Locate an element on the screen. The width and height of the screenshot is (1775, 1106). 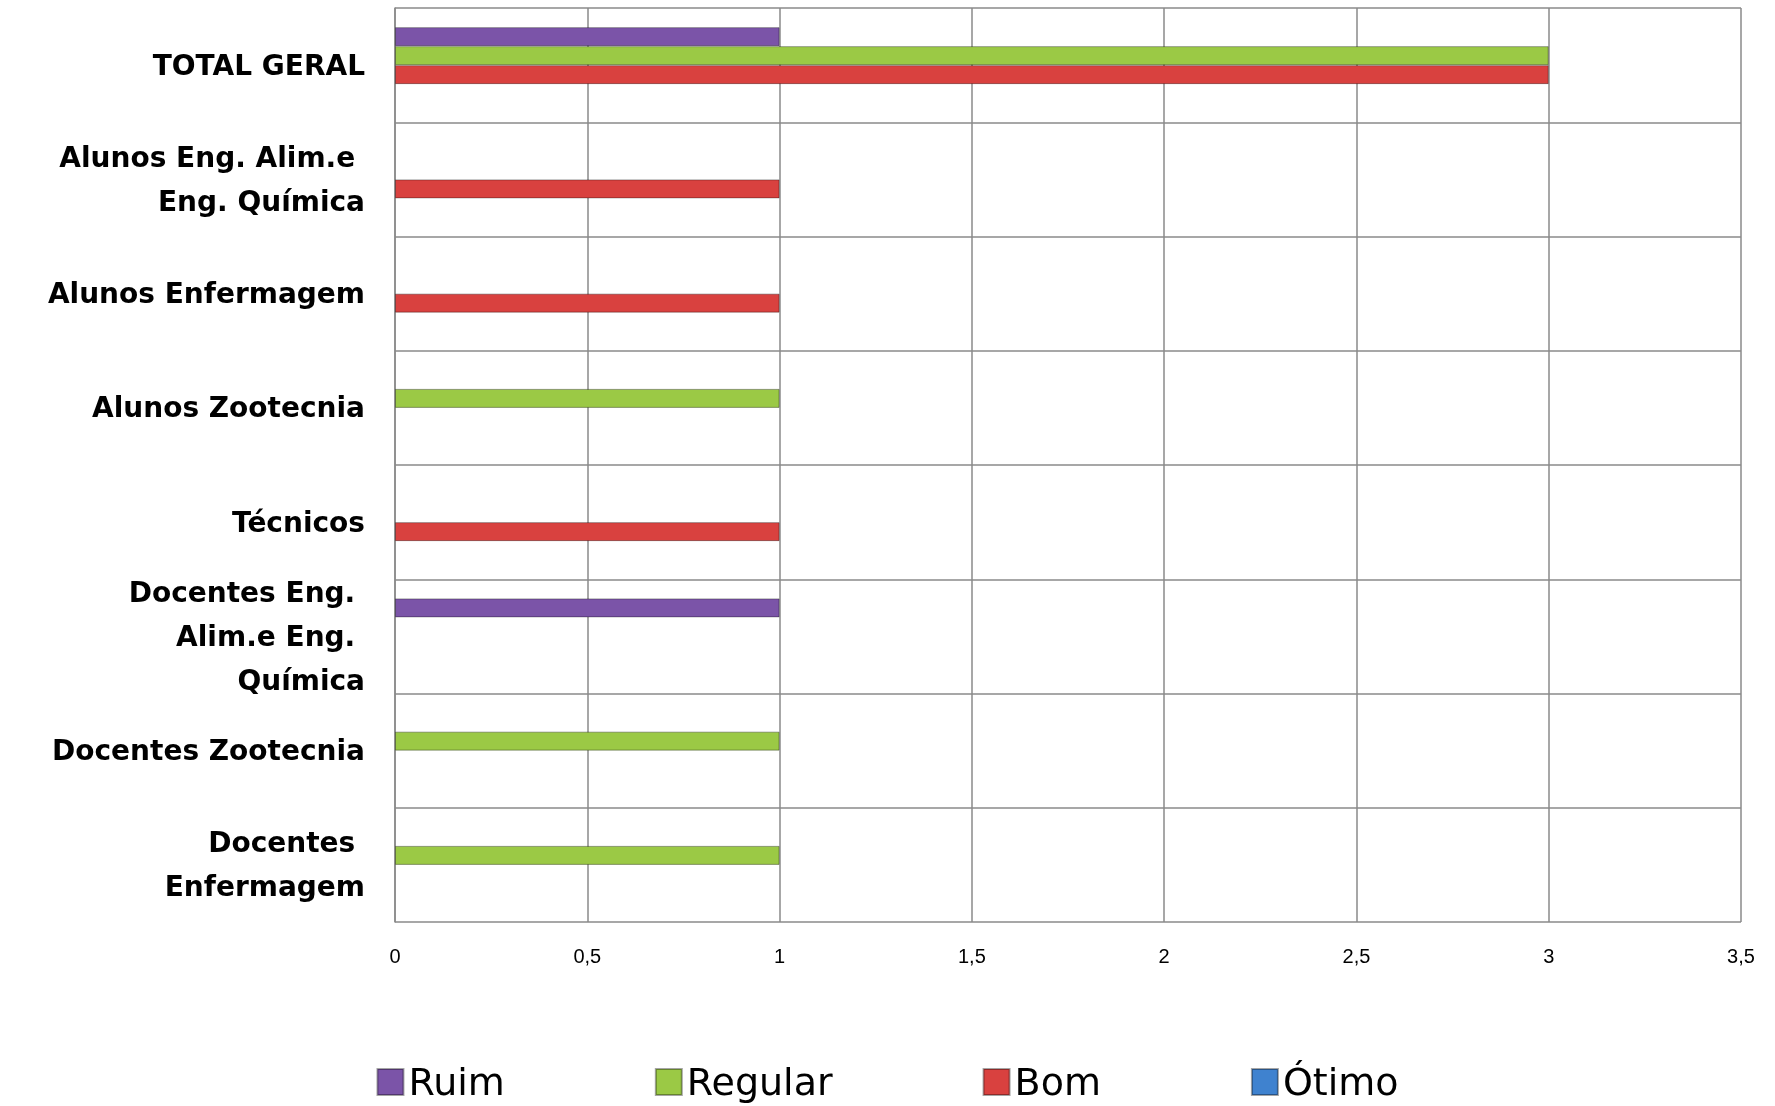
y-tick-label: Técnicos is located at coordinates (298, 522).